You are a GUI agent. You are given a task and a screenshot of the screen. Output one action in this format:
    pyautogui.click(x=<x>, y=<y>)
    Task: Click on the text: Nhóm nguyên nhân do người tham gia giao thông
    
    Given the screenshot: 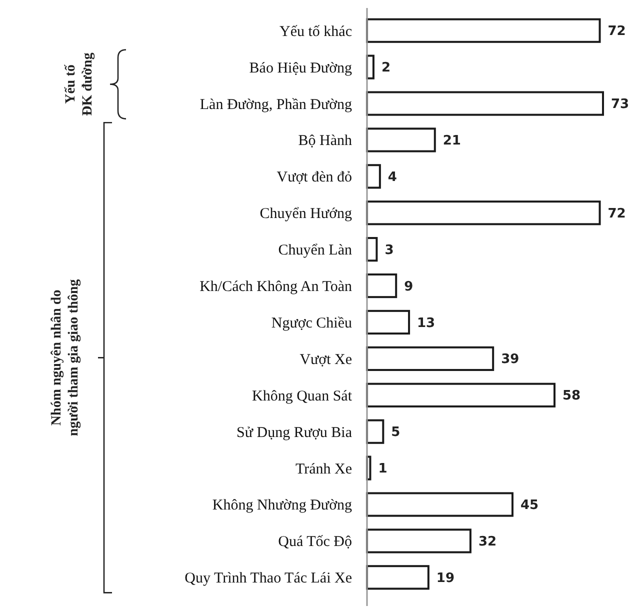 What is the action you would take?
    pyautogui.click(x=66, y=357)
    